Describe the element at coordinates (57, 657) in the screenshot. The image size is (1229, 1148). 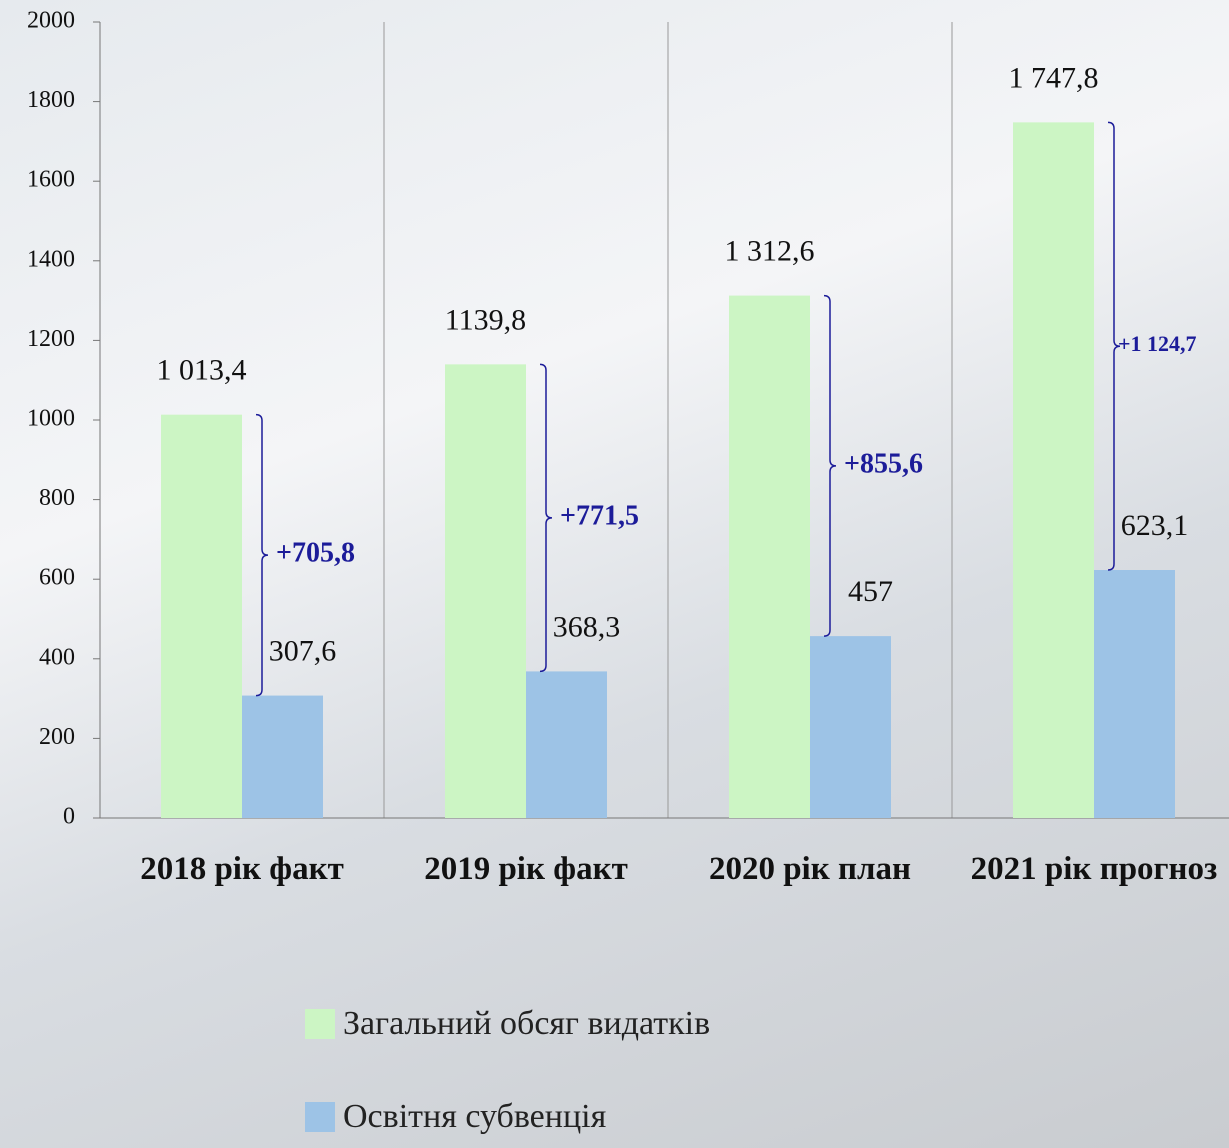
I see `y-tick-label: 400` at that location.